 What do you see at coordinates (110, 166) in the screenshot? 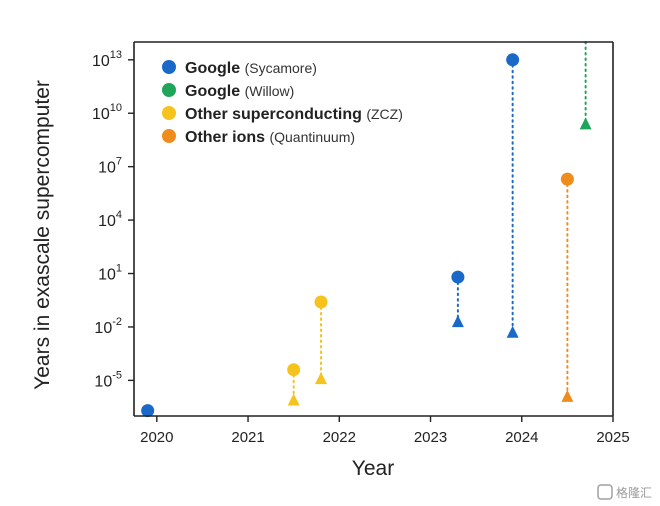
I see `y-tick-label: 10⁷` at bounding box center [110, 166].